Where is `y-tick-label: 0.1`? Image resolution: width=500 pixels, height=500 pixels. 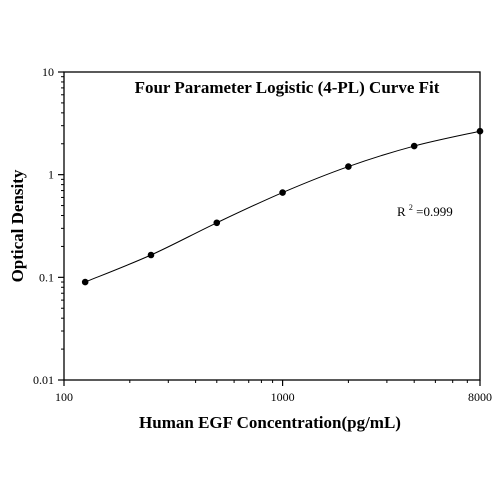
y-tick-label: 0.1 is located at coordinates (46, 277).